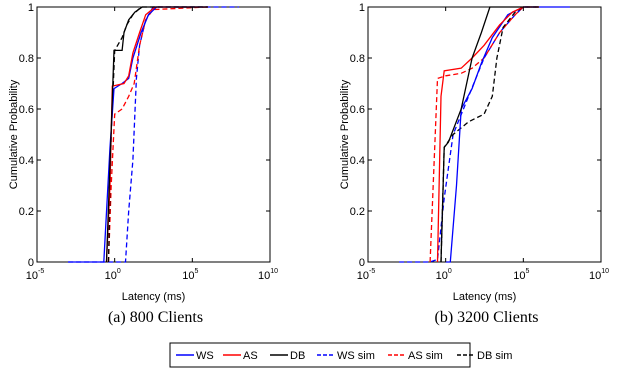 Image resolution: width=624 pixels, height=377 pixels. What do you see at coordinates (297, 356) in the screenshot?
I see `legend-label: DB` at bounding box center [297, 356].